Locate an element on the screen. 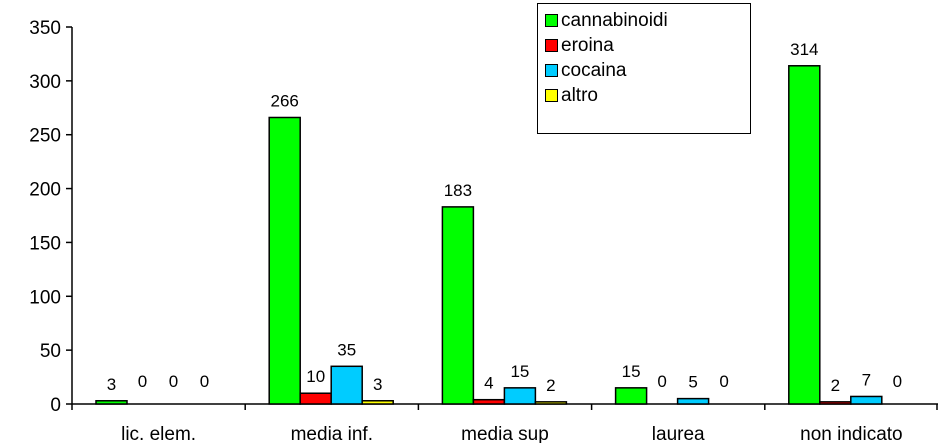 Image resolution: width=938 pixels, height=443 pixels. legend-label: cocaina is located at coordinates (594, 70).